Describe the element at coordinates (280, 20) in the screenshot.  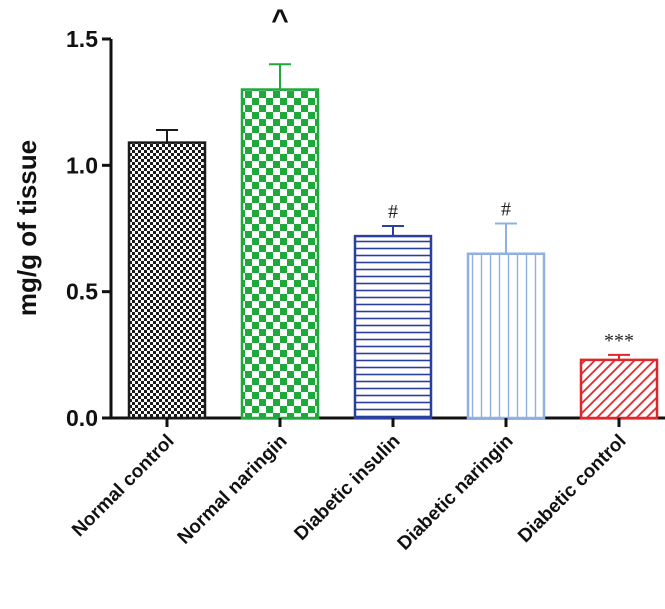
I see `significance-label: ^` at that location.